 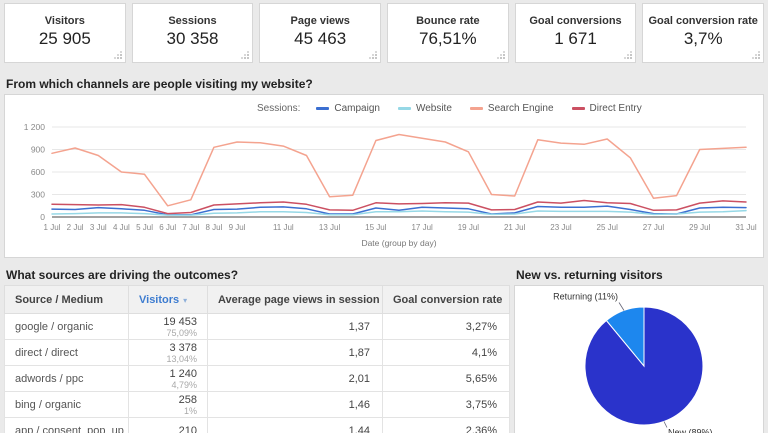 What do you see at coordinates (167, 227) in the screenshot?
I see `x-axis-tick-label: 6 Jul` at bounding box center [167, 227].